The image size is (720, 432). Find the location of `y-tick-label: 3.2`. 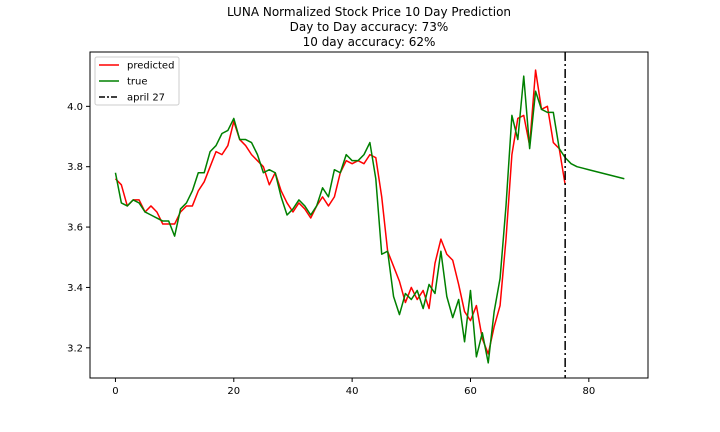

y-tick-label: 3.2 is located at coordinates (75, 348).